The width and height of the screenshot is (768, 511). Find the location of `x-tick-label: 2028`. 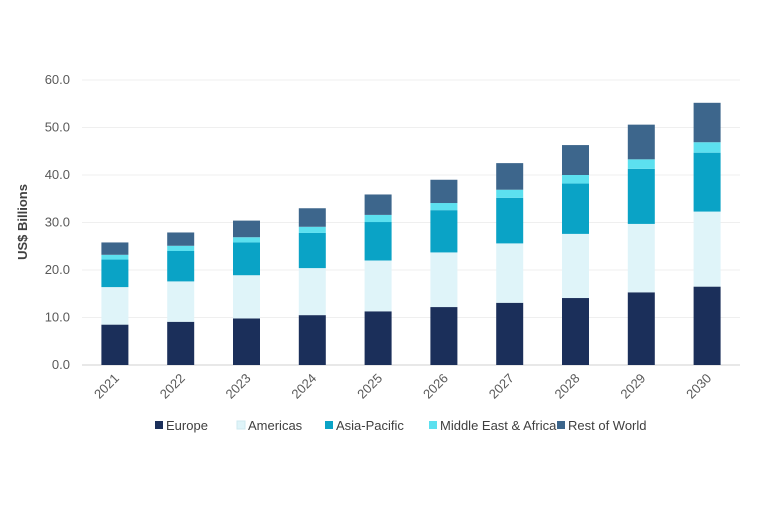

x-tick-label: 2028 is located at coordinates (567, 386).